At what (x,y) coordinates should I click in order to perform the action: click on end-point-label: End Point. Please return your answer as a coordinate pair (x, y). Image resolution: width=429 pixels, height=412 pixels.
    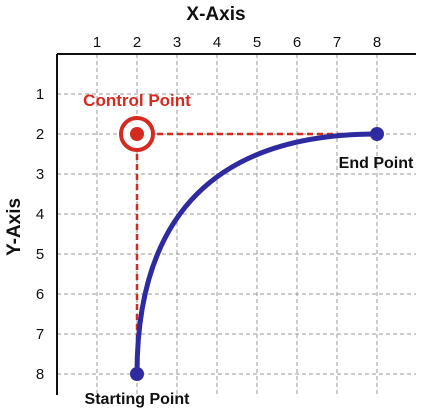
    Looking at the image, I should click on (376, 163).